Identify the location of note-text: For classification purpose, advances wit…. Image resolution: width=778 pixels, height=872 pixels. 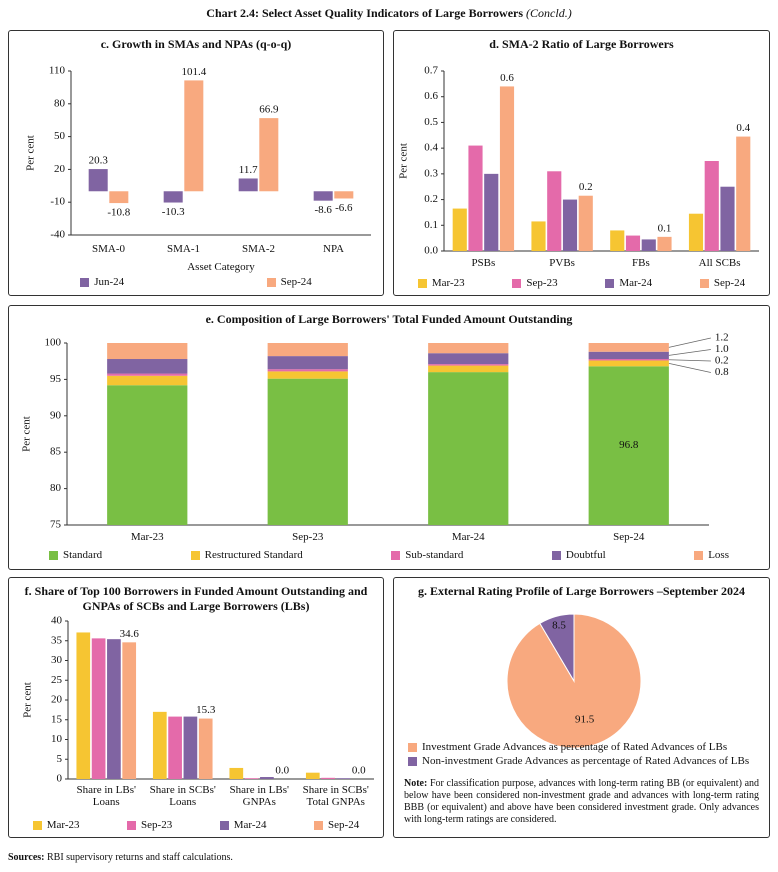
(582, 801).